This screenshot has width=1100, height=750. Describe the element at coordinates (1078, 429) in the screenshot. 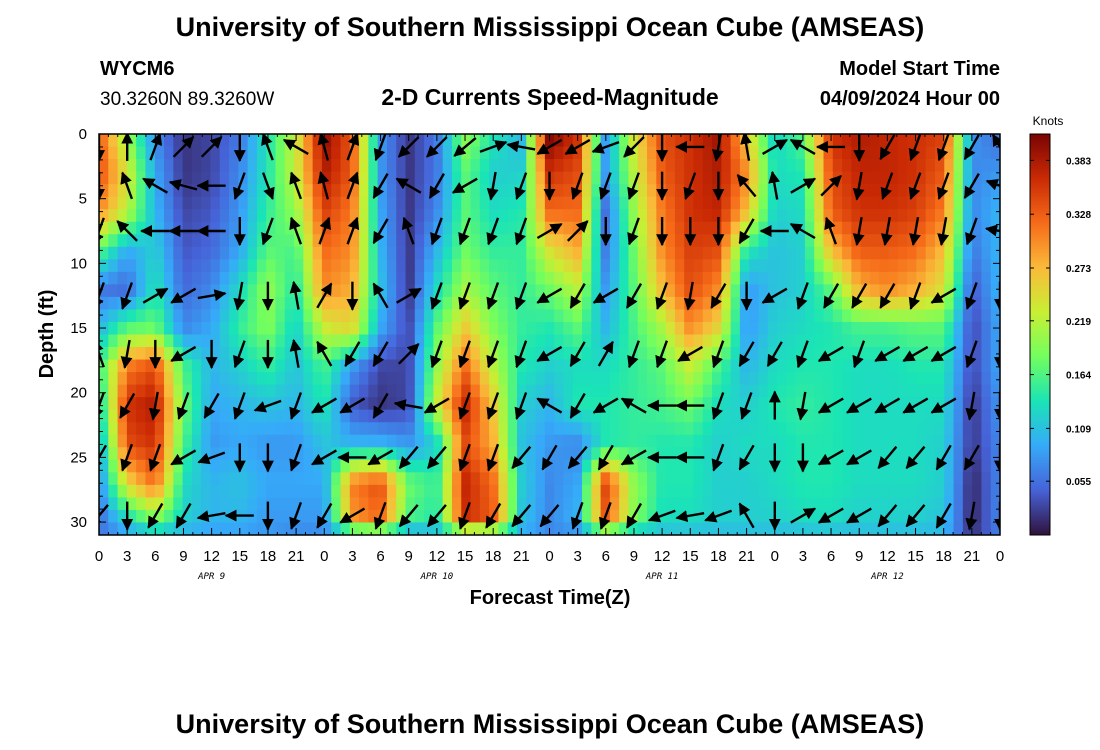

I see `colorbar-tick-label: 0.109` at that location.